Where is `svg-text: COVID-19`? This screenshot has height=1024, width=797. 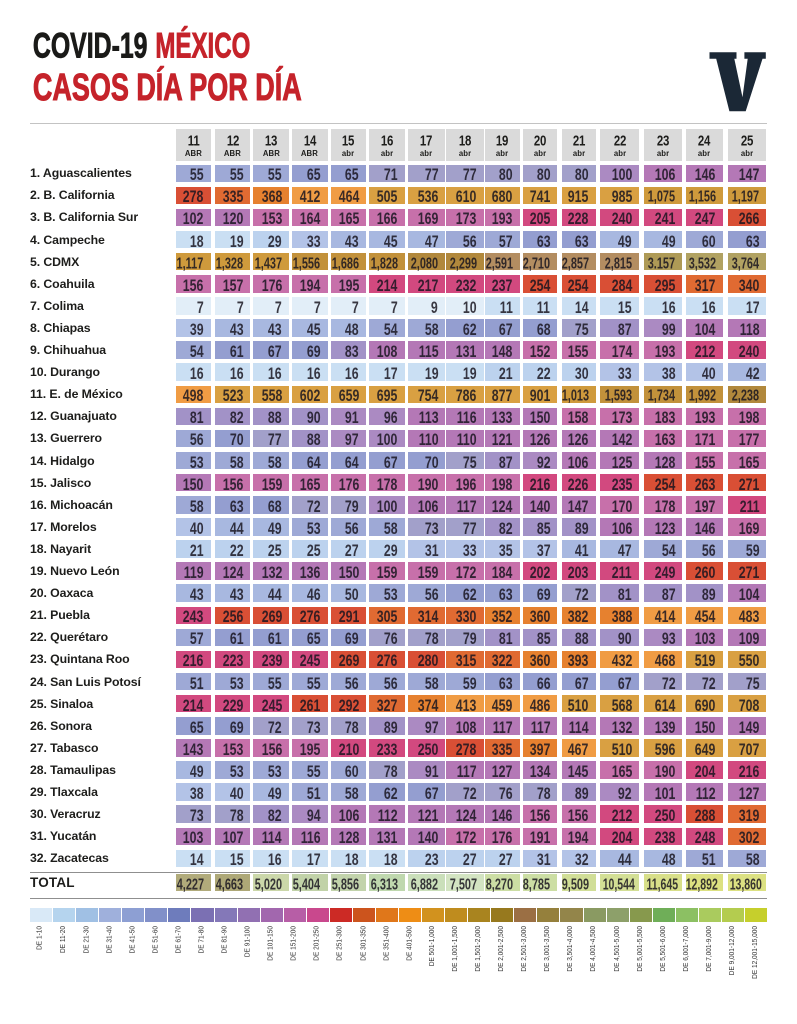
svg-text: COVID-19 is located at coordinates (90, 46).